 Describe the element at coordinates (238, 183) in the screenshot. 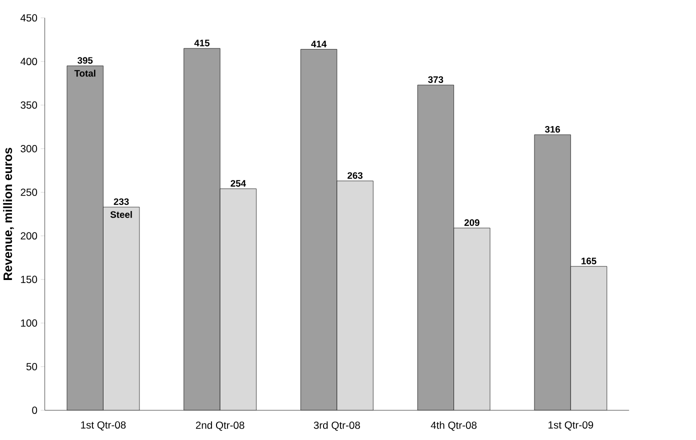

I see `data-label: 254` at that location.